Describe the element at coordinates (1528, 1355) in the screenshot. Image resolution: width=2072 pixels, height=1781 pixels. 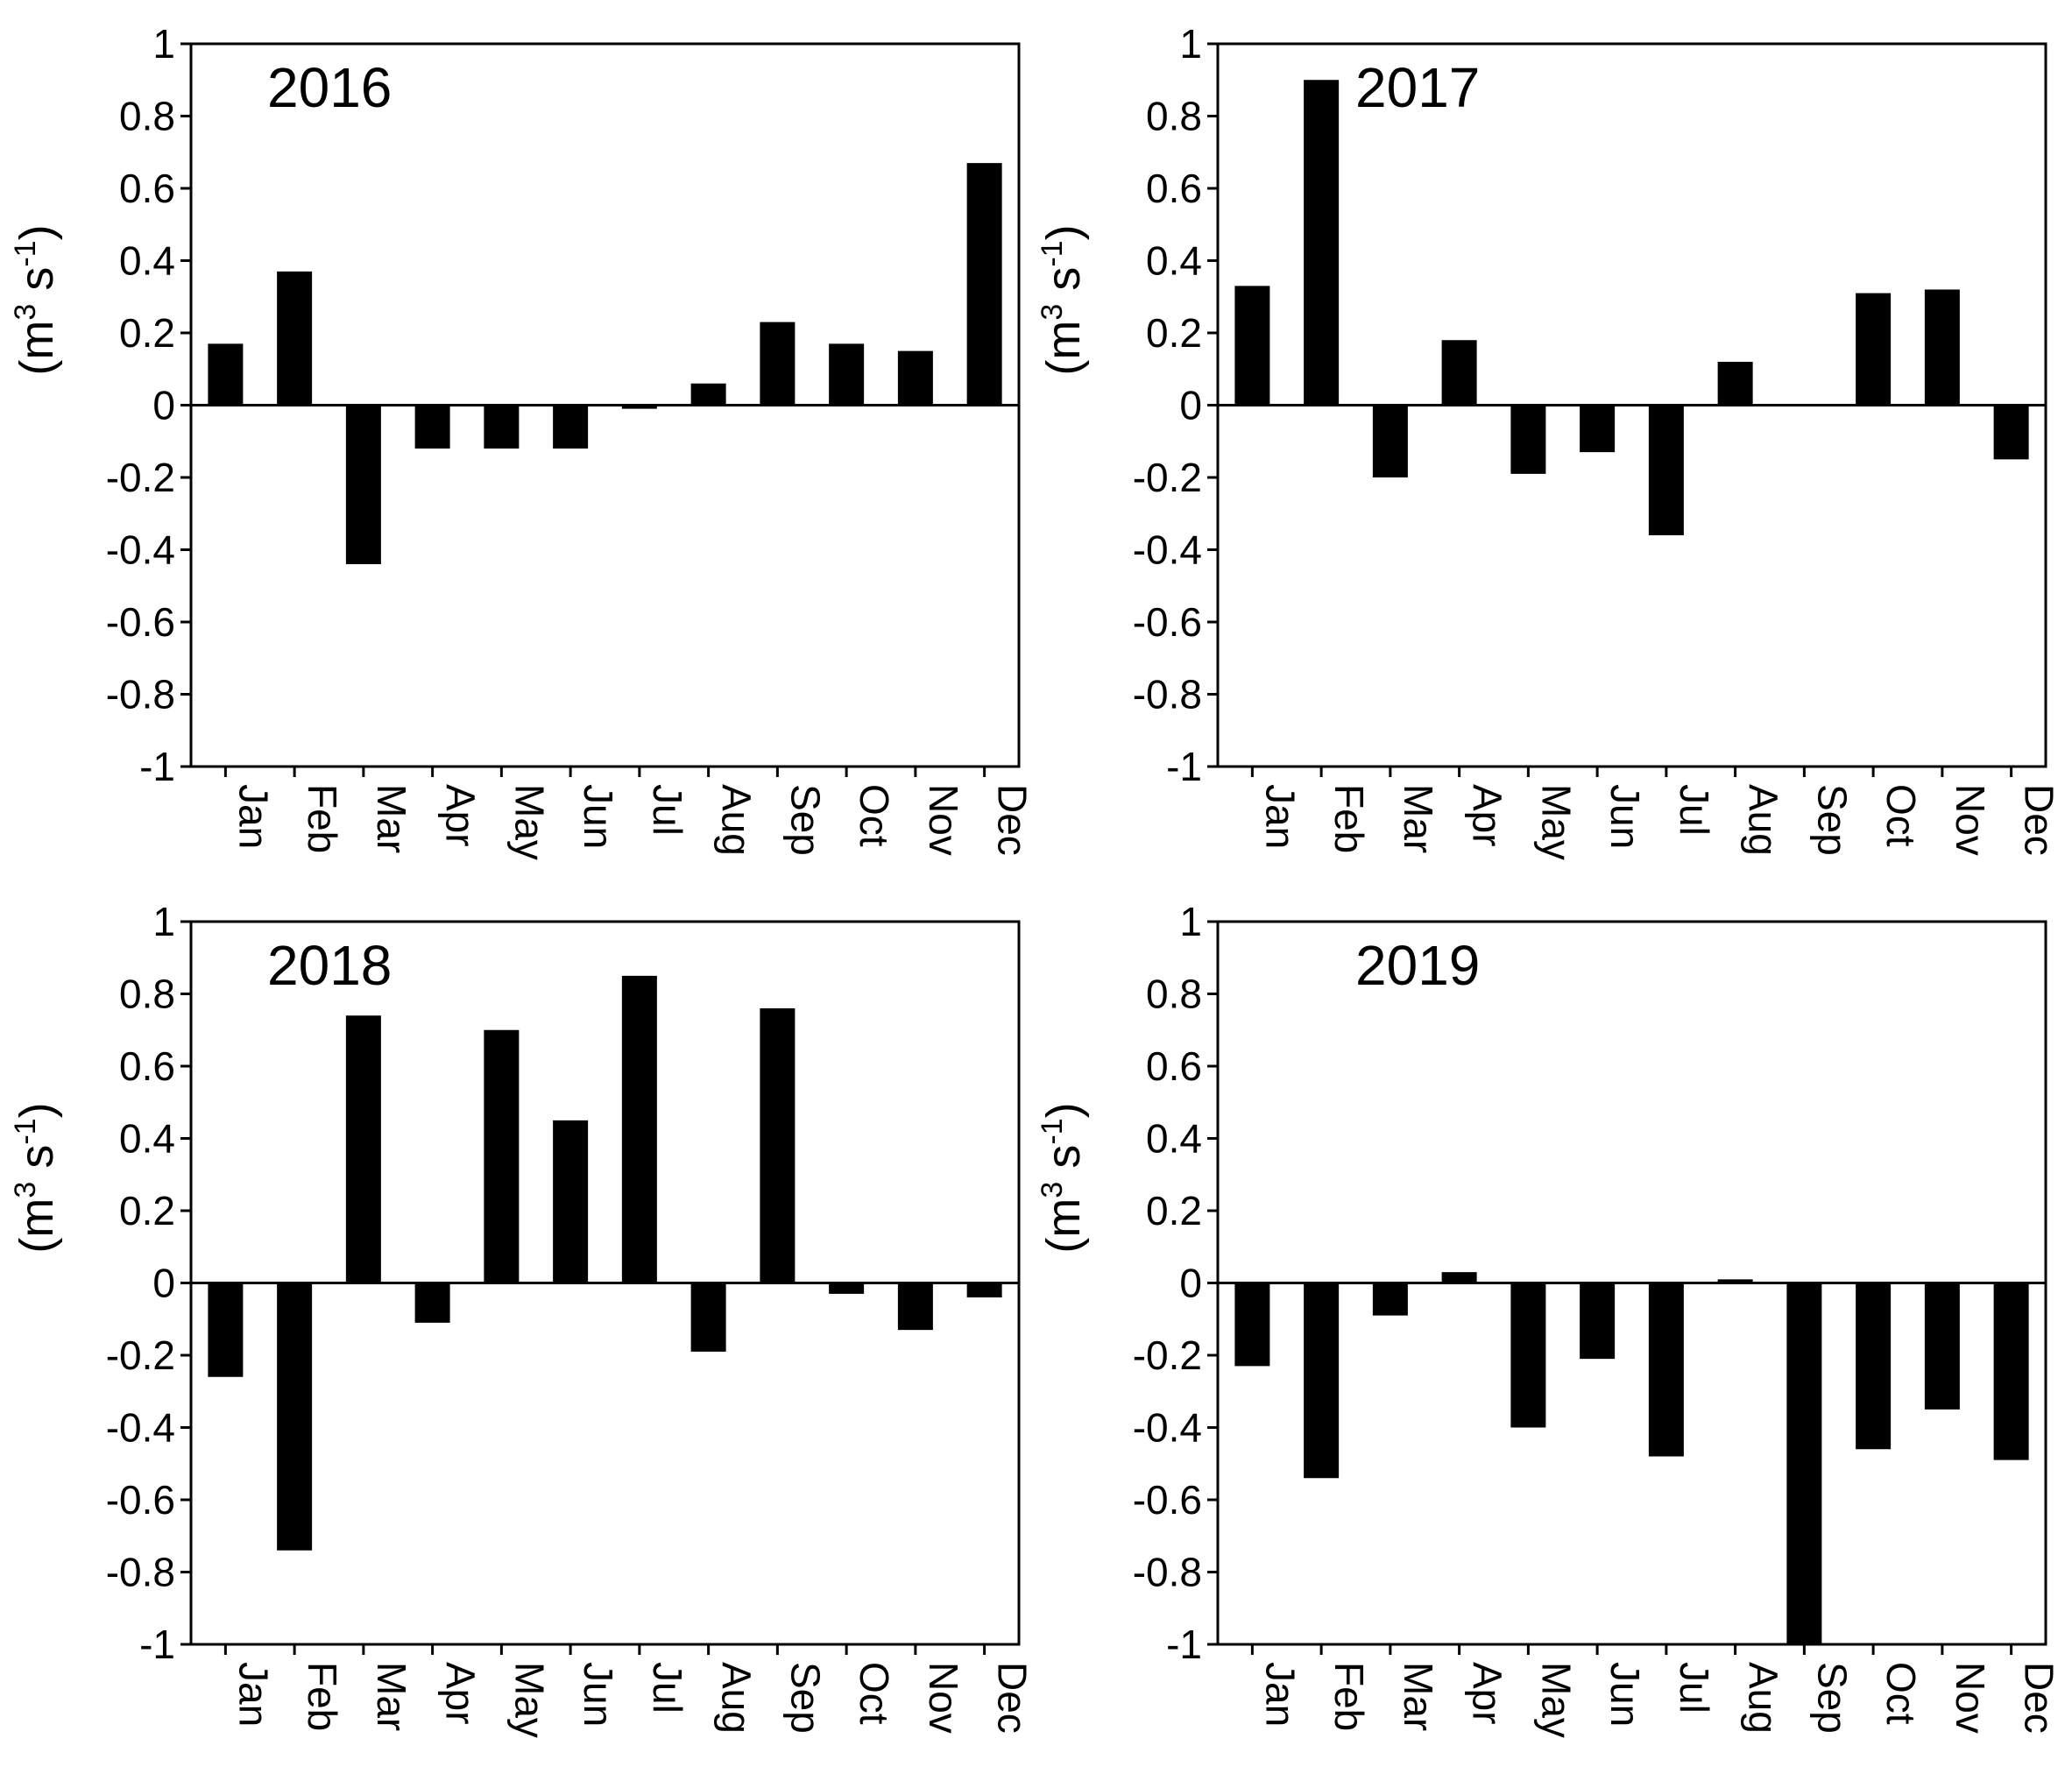
I see `bar-May` at that location.